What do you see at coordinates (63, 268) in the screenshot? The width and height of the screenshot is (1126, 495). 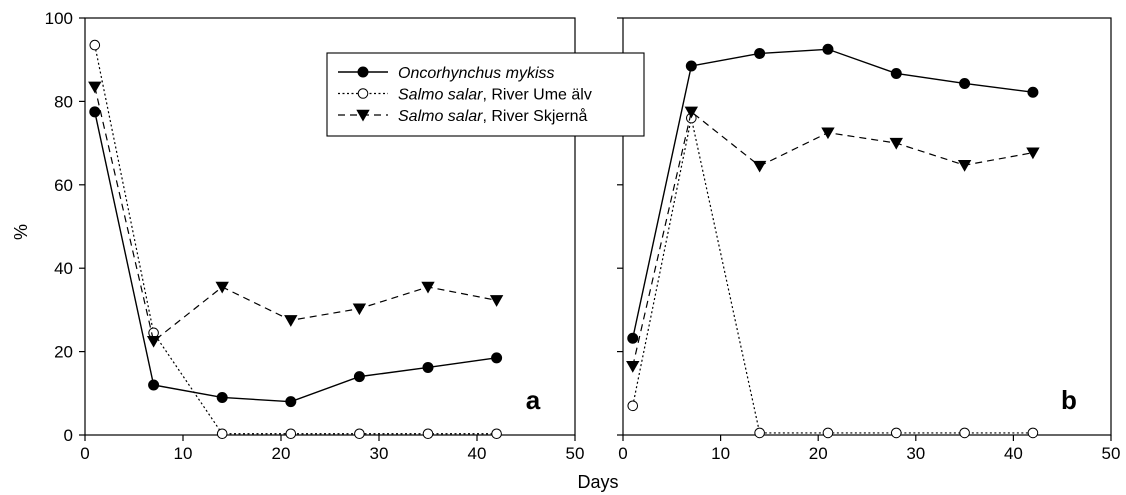 I see `y-tick-label: 40` at bounding box center [63, 268].